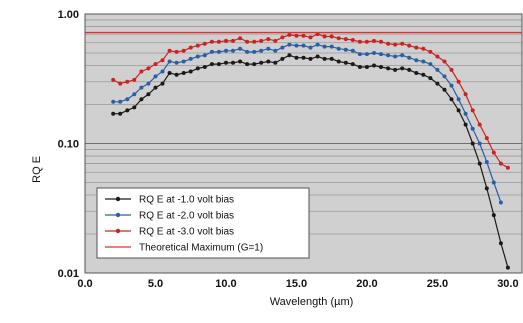 The width and height of the screenshot is (523, 323). Describe the element at coordinates (366, 284) in the screenshot. I see `x-tick-label: 20.0` at that location.